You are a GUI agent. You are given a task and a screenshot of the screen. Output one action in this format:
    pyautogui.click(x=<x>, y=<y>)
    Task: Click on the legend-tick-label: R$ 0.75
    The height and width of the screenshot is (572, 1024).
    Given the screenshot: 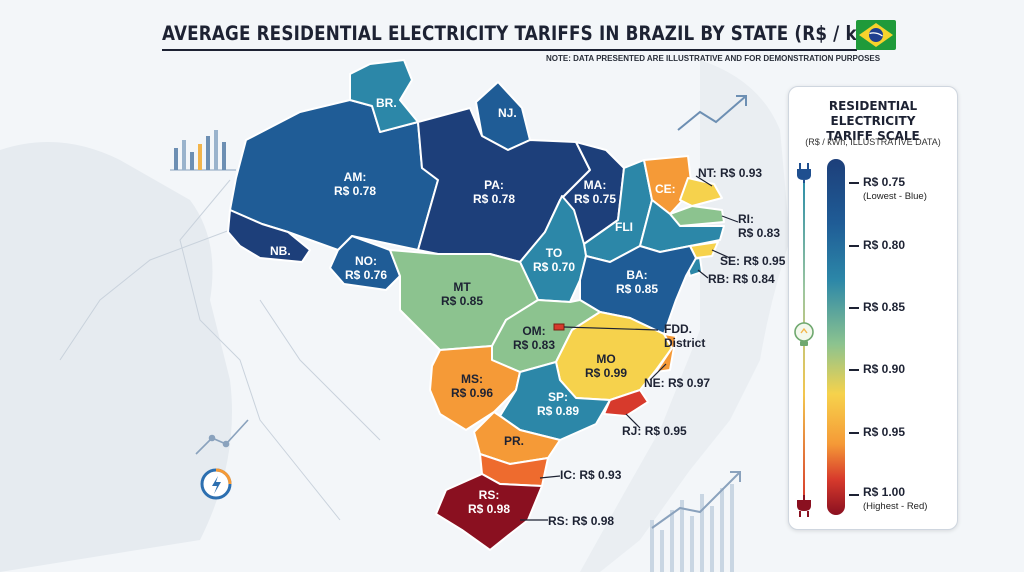 What is the action you would take?
    pyautogui.click(x=884, y=182)
    